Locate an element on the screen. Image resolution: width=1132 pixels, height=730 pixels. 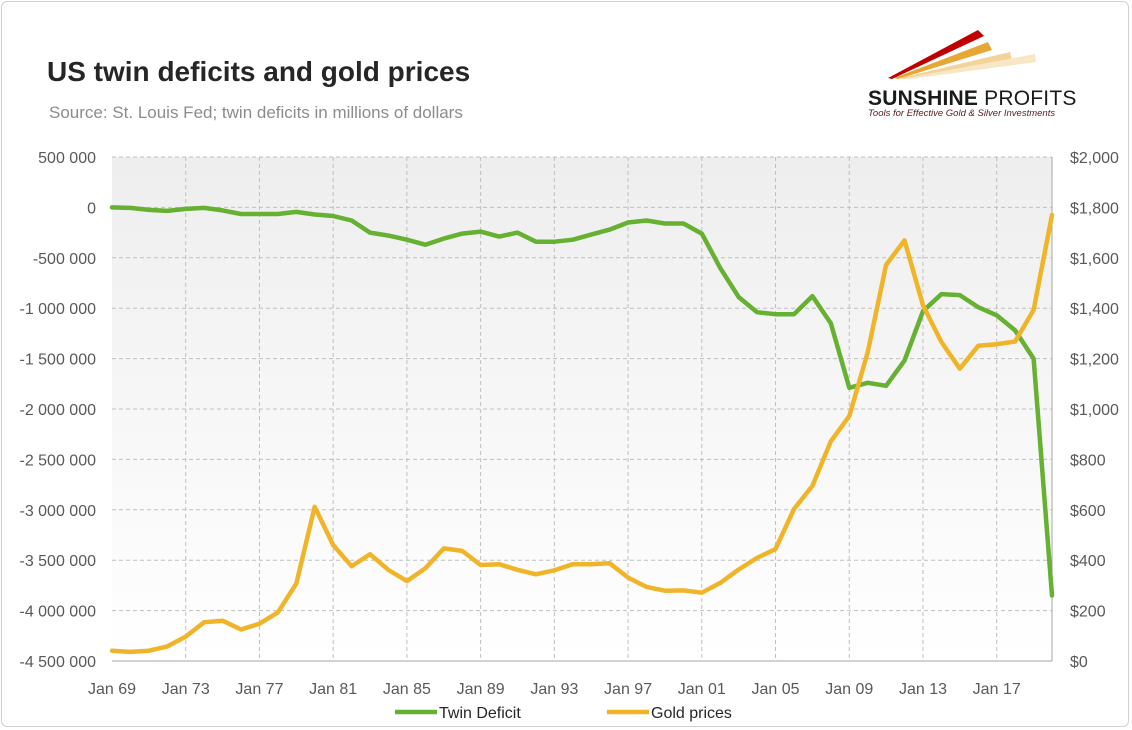
right-tick-label: $1,200 is located at coordinates (1094, 360).